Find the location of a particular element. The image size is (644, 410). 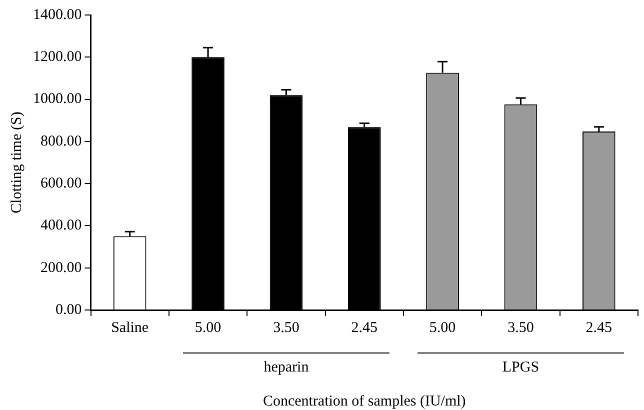

y-tick-label: 1000.00 is located at coordinates (57, 99).